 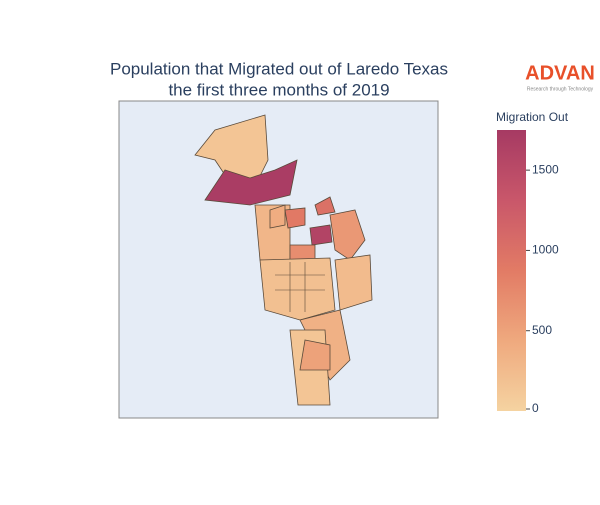 I want to click on colorbar-tick-label: 500, so click(x=542, y=330).